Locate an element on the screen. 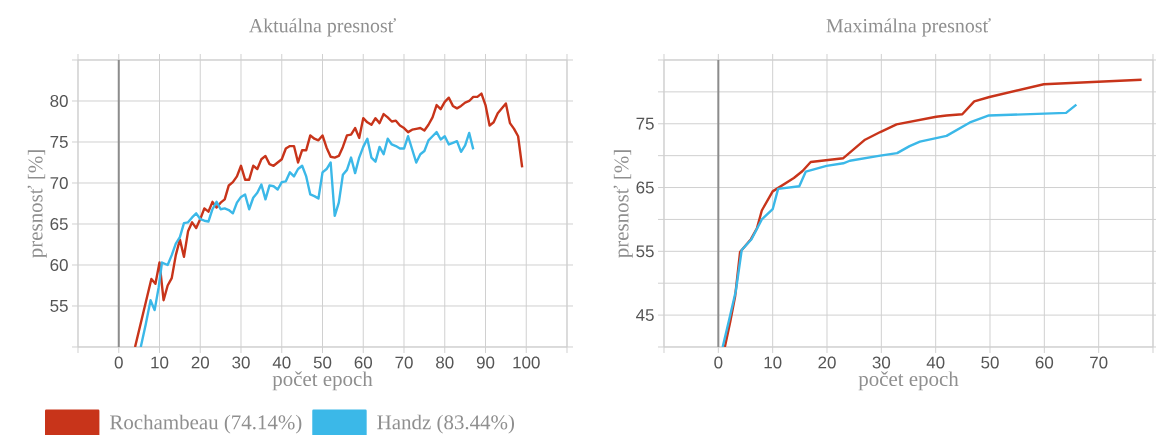 The width and height of the screenshot is (1156, 435). y-tick-label: 80 is located at coordinates (59, 100).